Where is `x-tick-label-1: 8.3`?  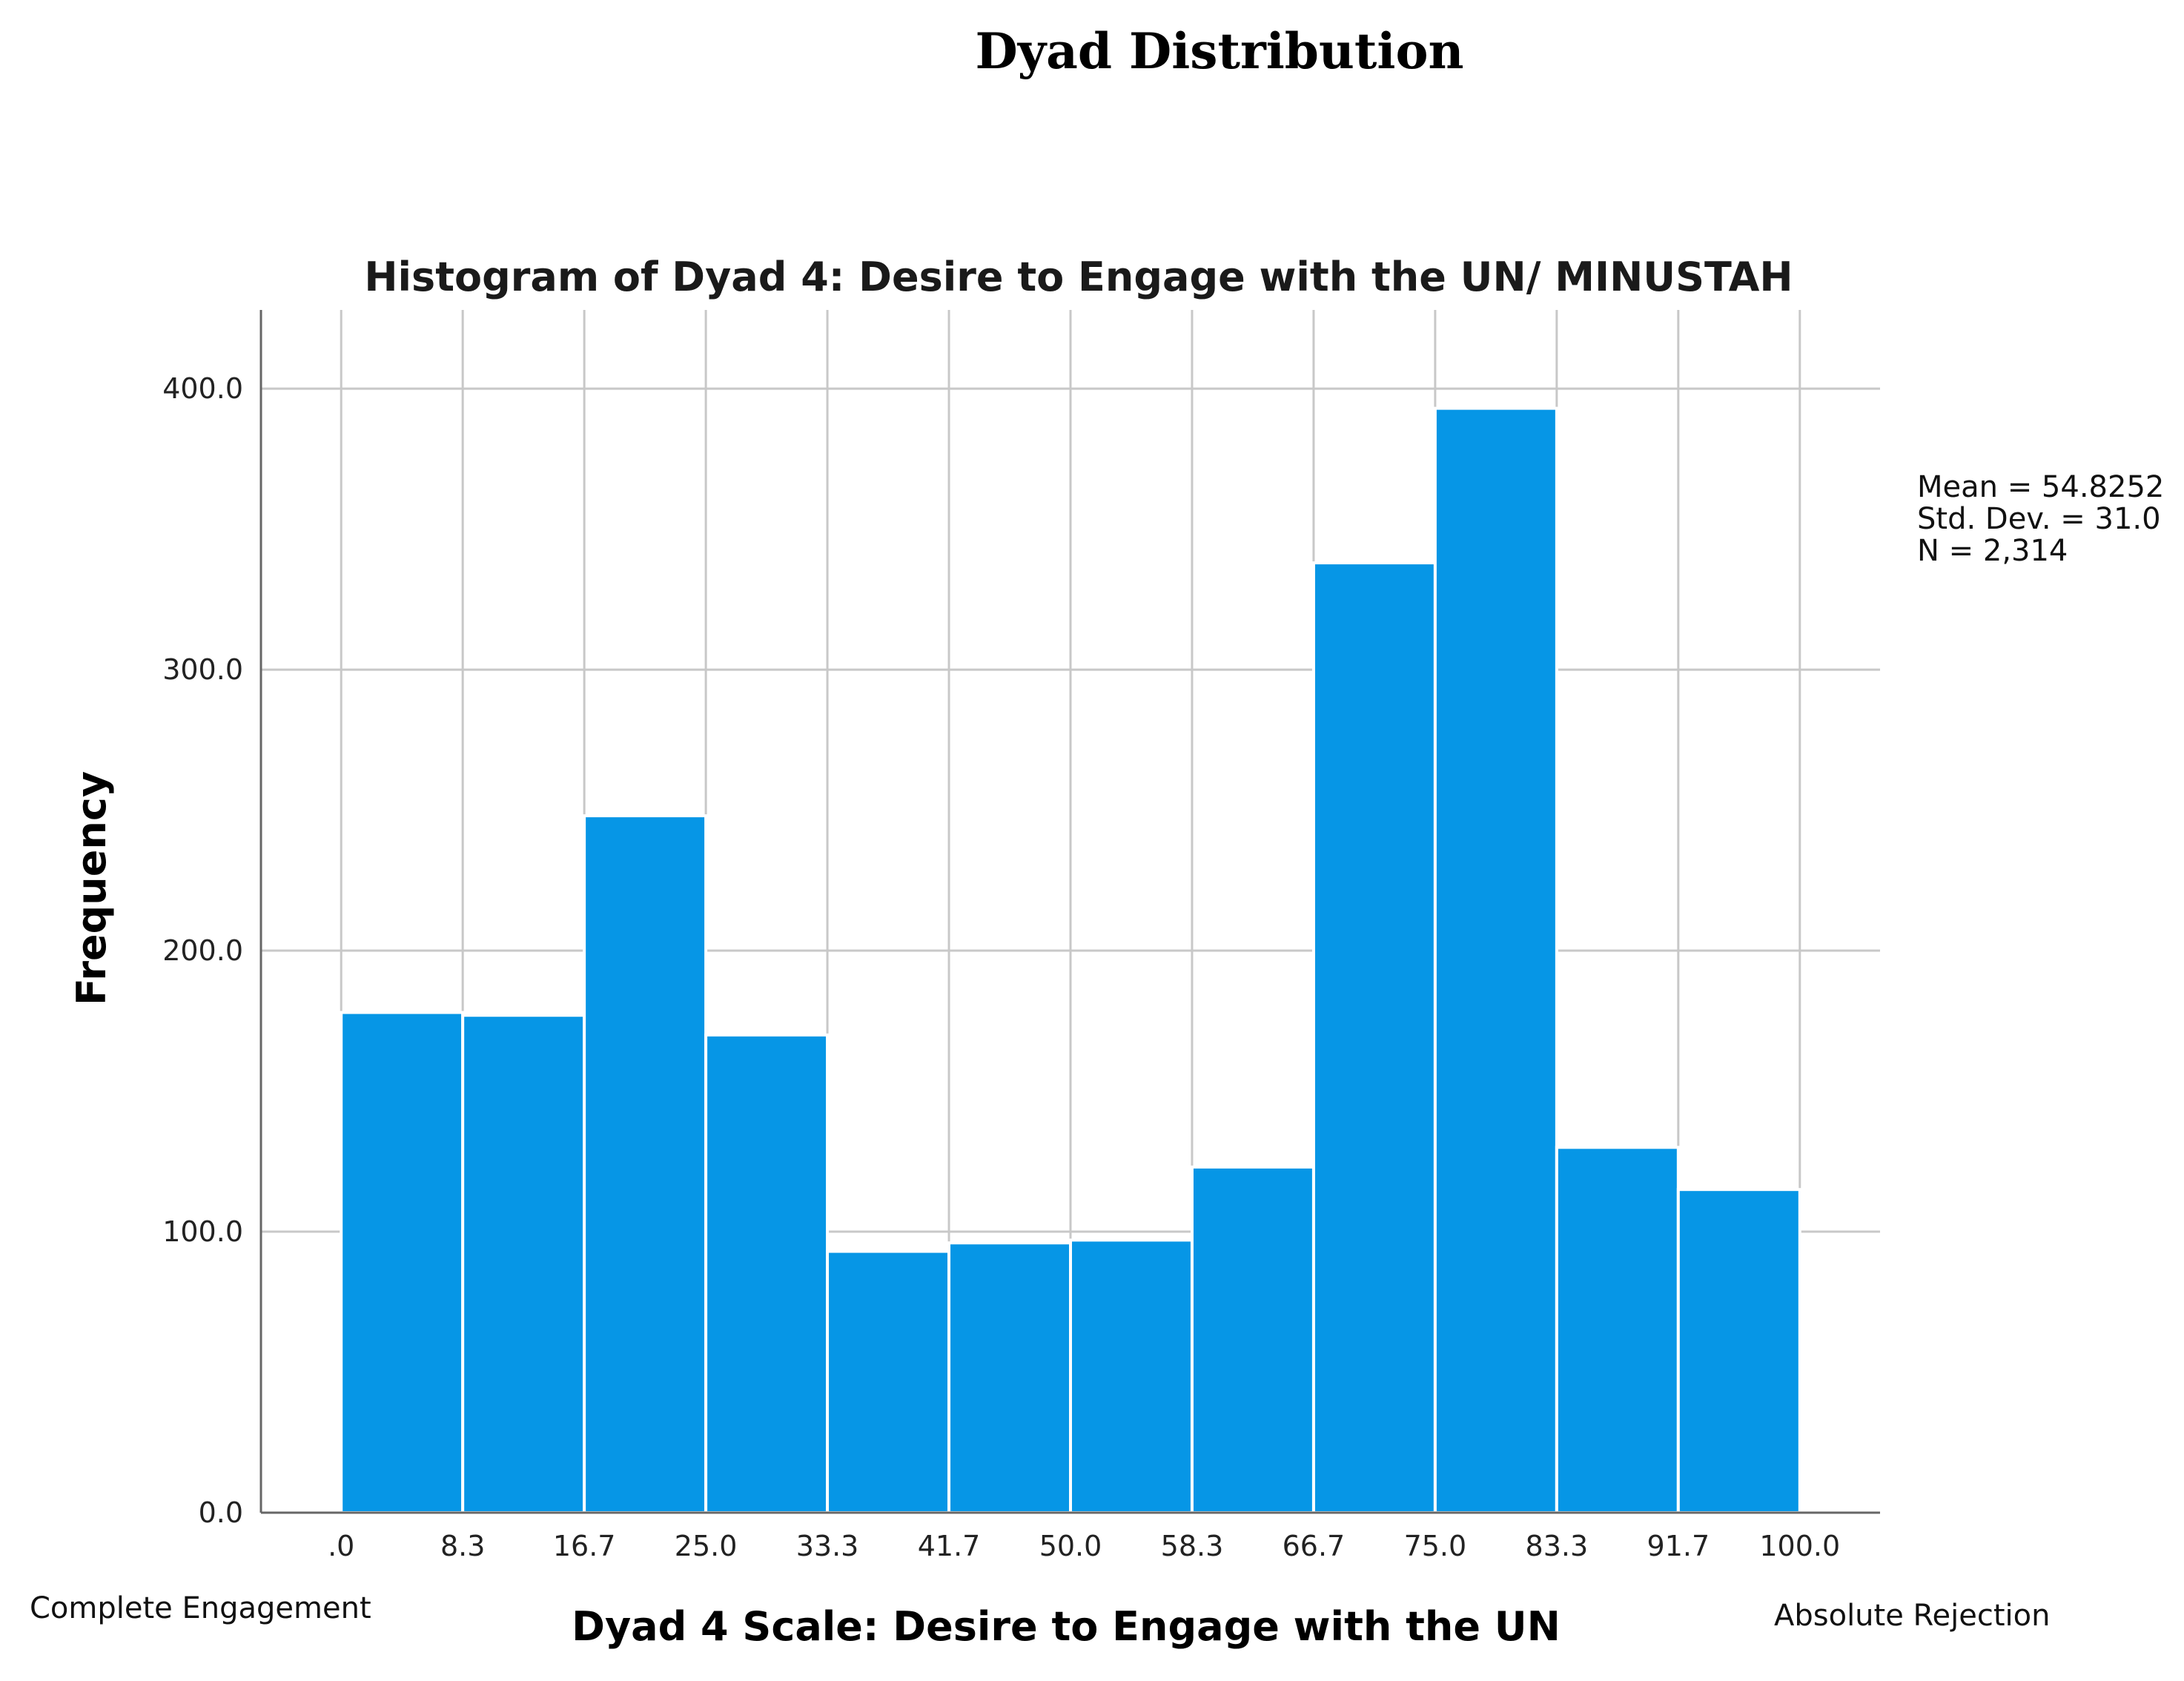
x-tick-label-1: 8.3 is located at coordinates (462, 1546).